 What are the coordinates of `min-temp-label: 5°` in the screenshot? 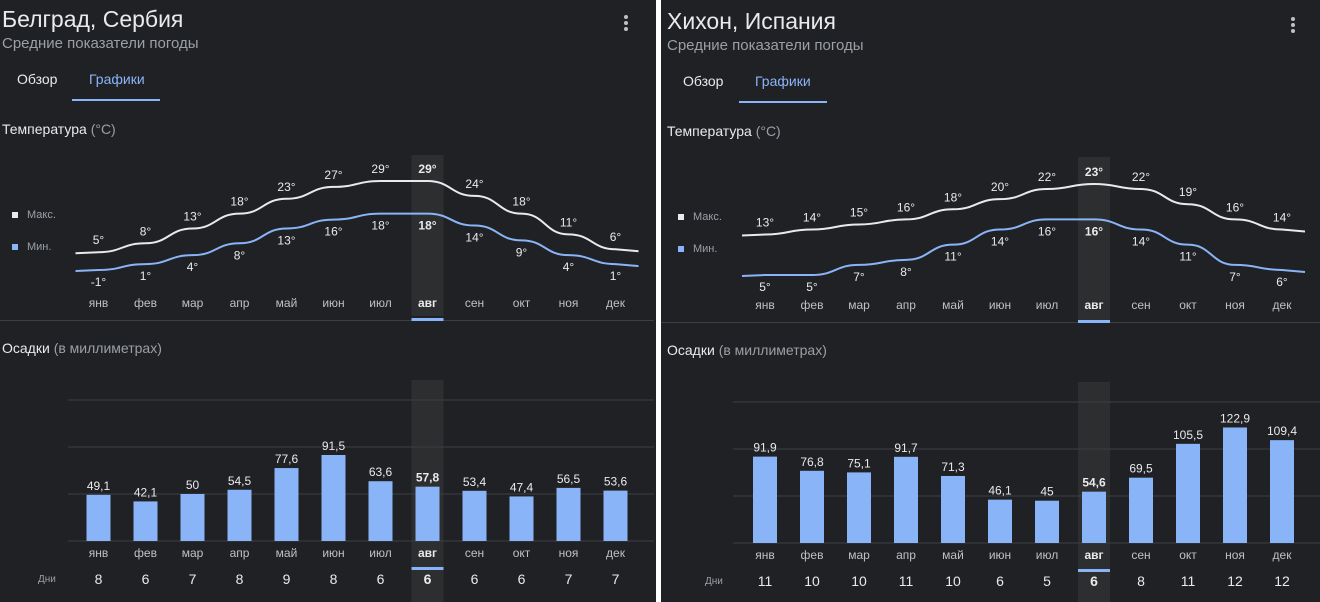 It's located at (765, 287).